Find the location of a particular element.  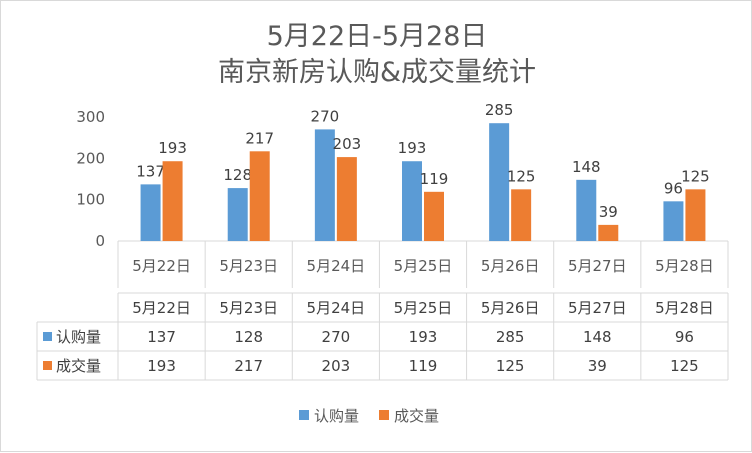

table-row-label: 认购量 is located at coordinates (78, 337).